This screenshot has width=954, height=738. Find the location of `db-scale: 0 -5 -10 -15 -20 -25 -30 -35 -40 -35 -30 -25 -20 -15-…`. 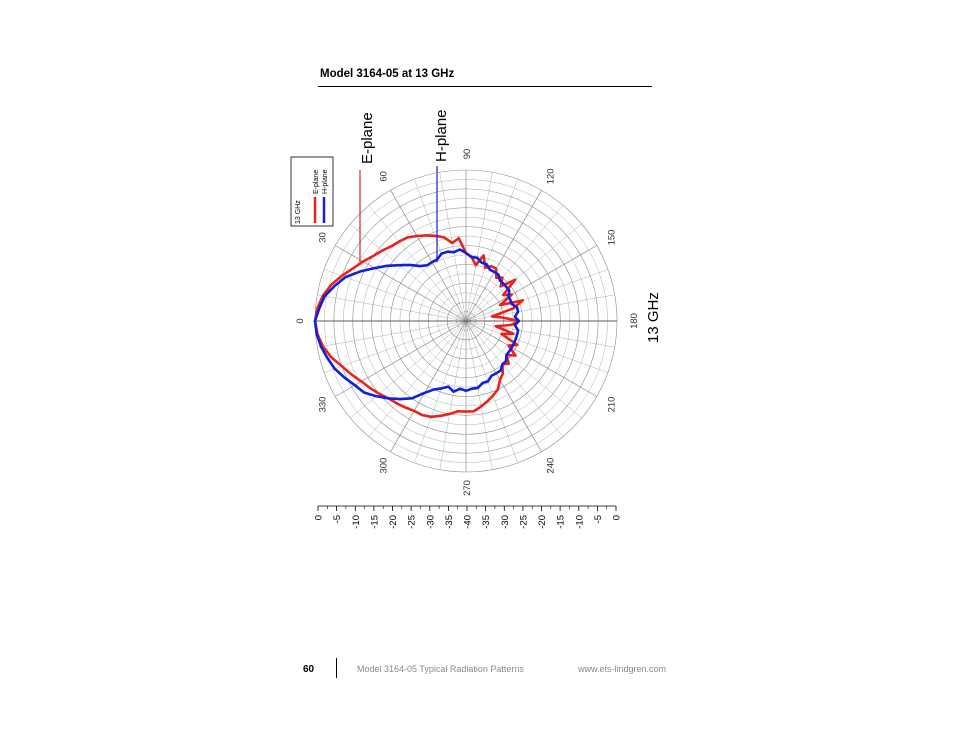

db-scale: 0 -5 -10 -15 -20 -25 -30 -35 -40 -35 -30 -25 -20 -15-… is located at coordinates (468, 517).